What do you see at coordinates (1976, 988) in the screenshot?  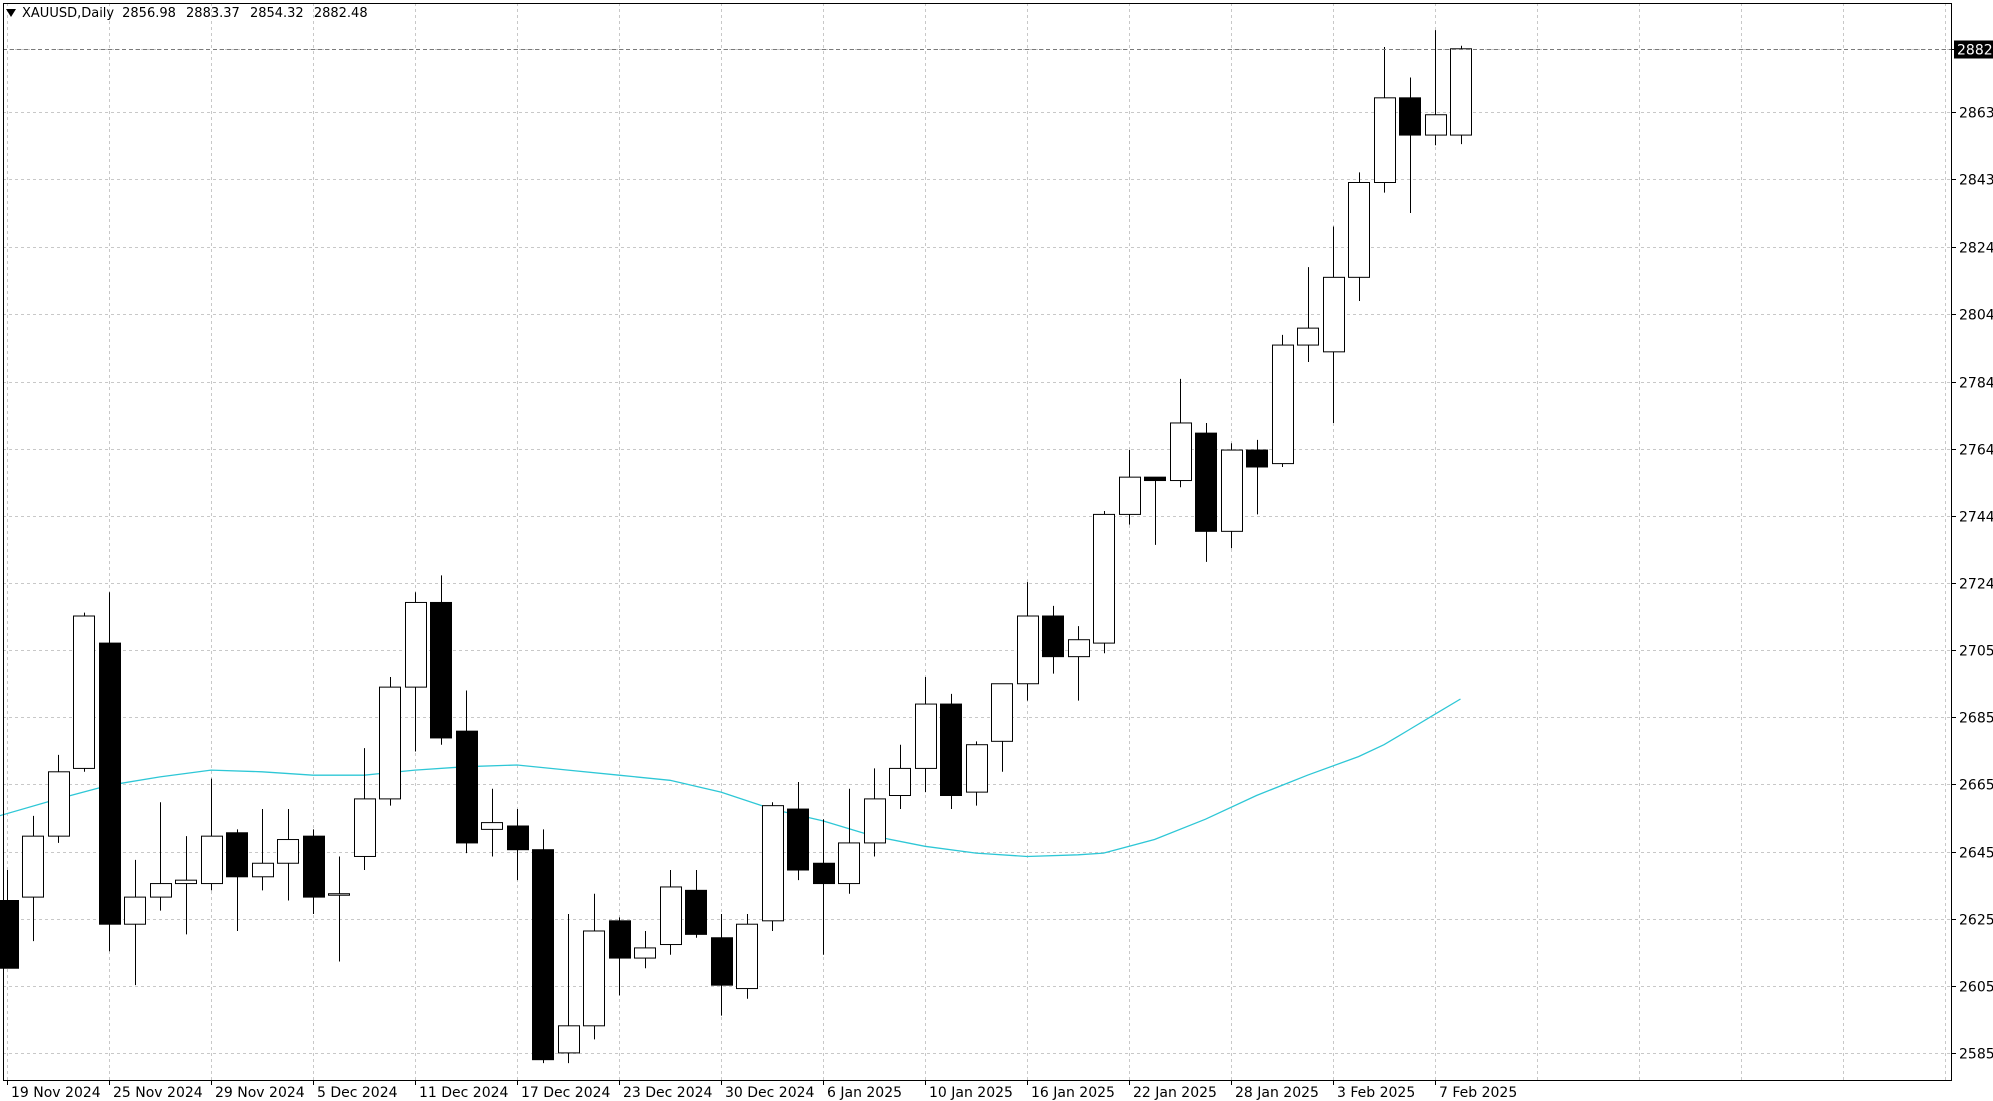 I see `y-tick-label: 2605.70` at bounding box center [1976, 988].